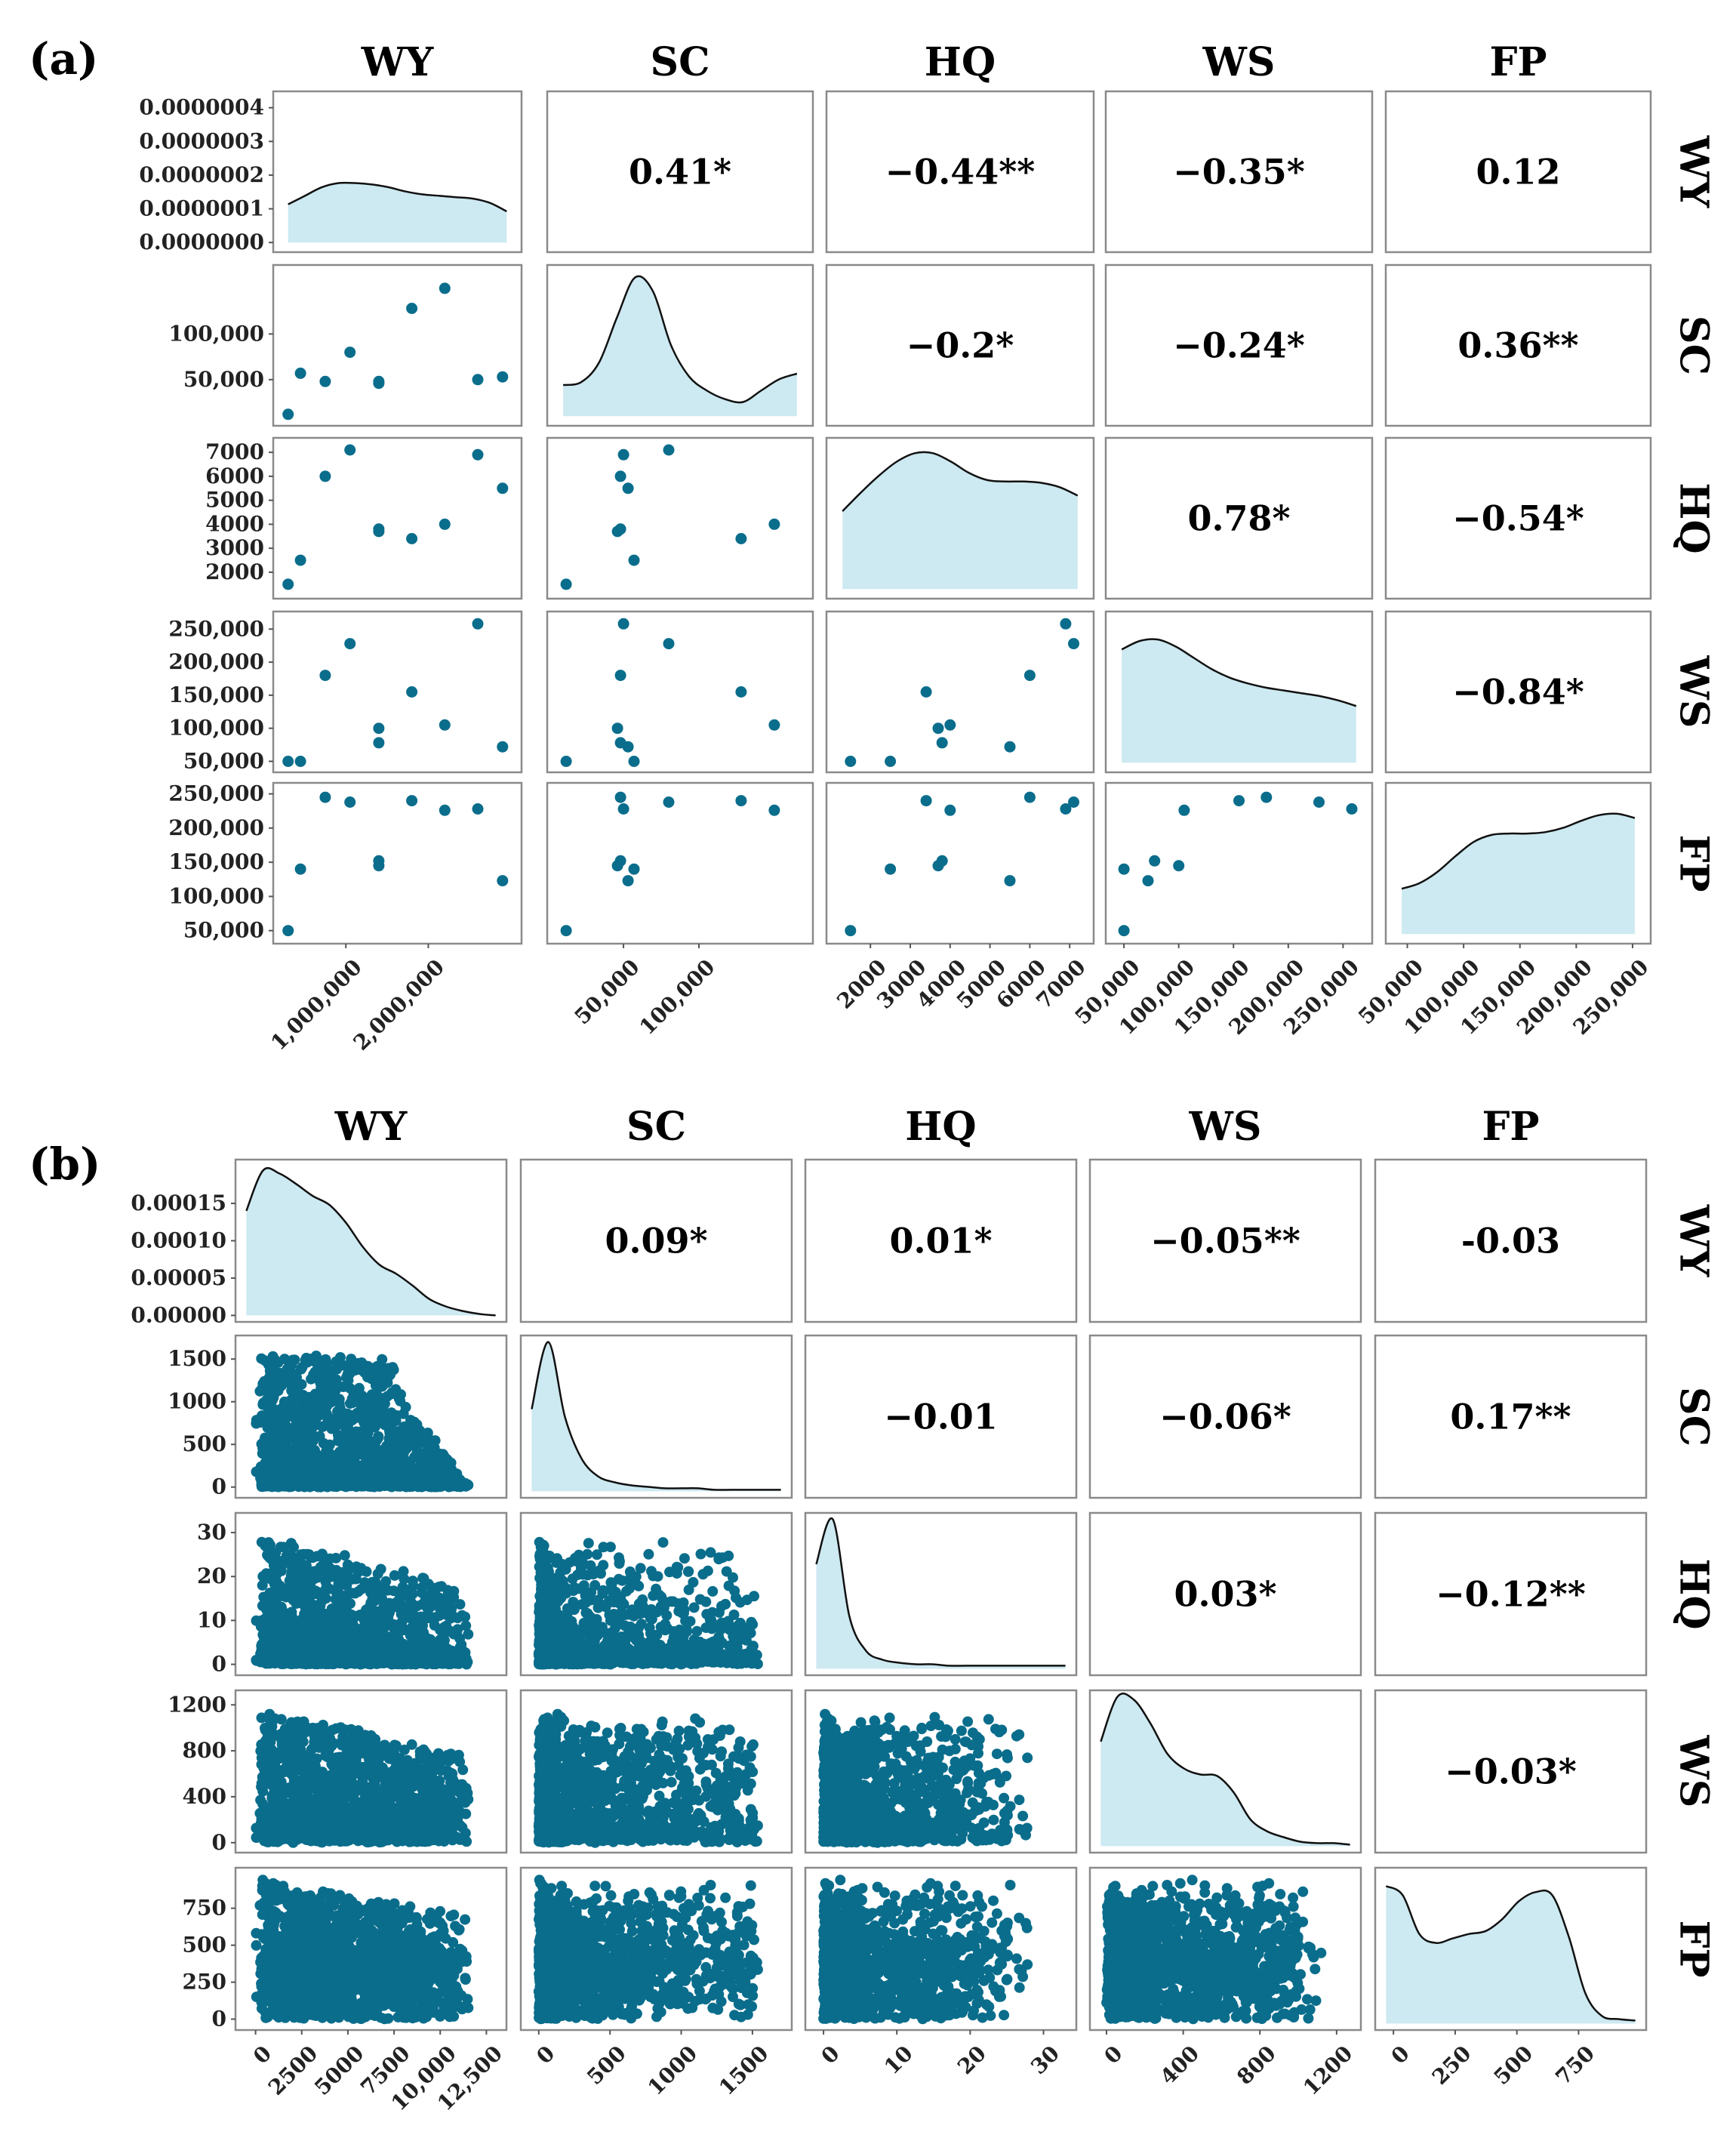  What do you see at coordinates (178, 1277) in the screenshot?
I see `y-tick-label: 0.00005` at bounding box center [178, 1277].